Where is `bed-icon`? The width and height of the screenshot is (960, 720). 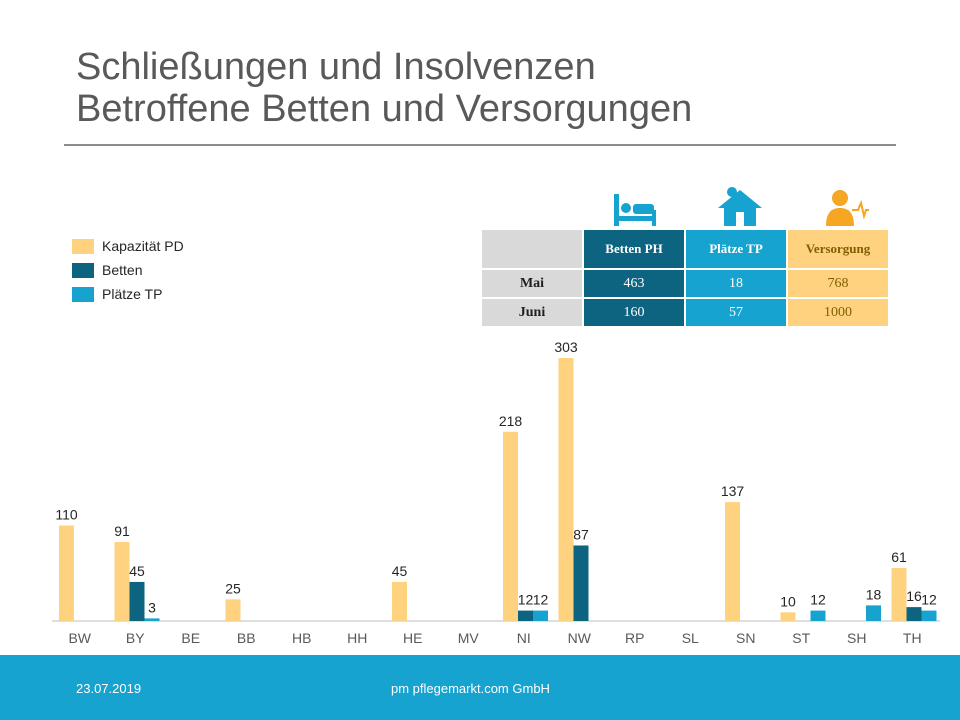 bed-icon is located at coordinates (635, 210).